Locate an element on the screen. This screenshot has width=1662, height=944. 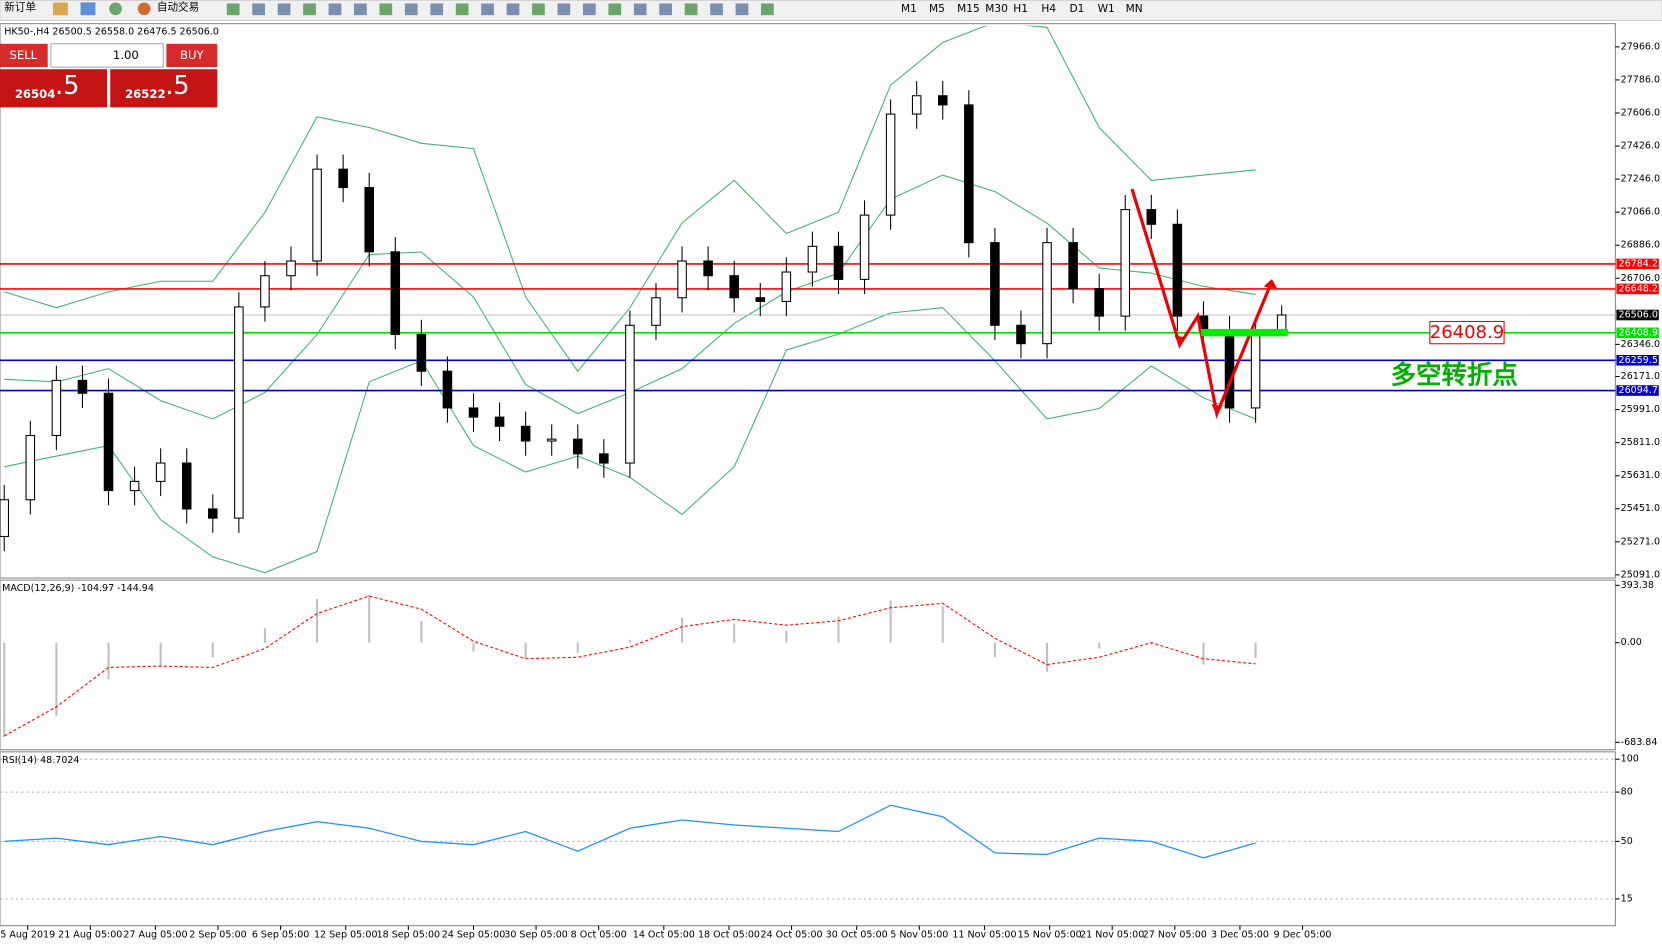
ask-pips: .5 is located at coordinates (177, 85).